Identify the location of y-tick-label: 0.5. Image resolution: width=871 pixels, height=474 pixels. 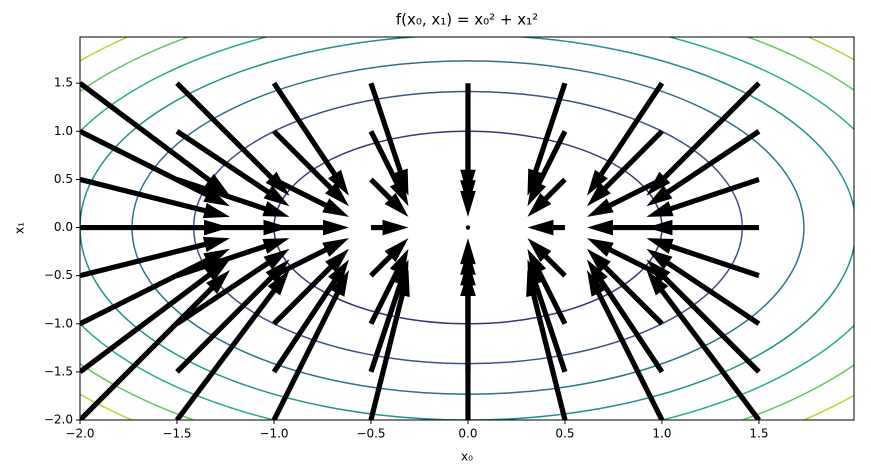
(63, 179).